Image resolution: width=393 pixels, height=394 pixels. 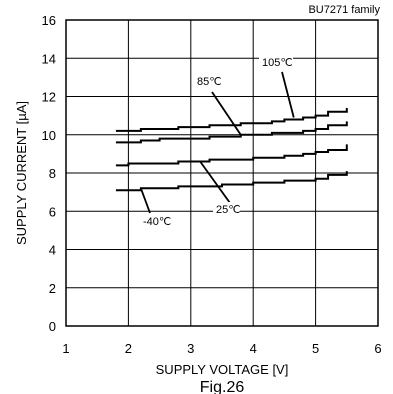 I want to click on y-tick-labels: 0 2 4 6 8 10 12 14 16, so click(x=49, y=173).